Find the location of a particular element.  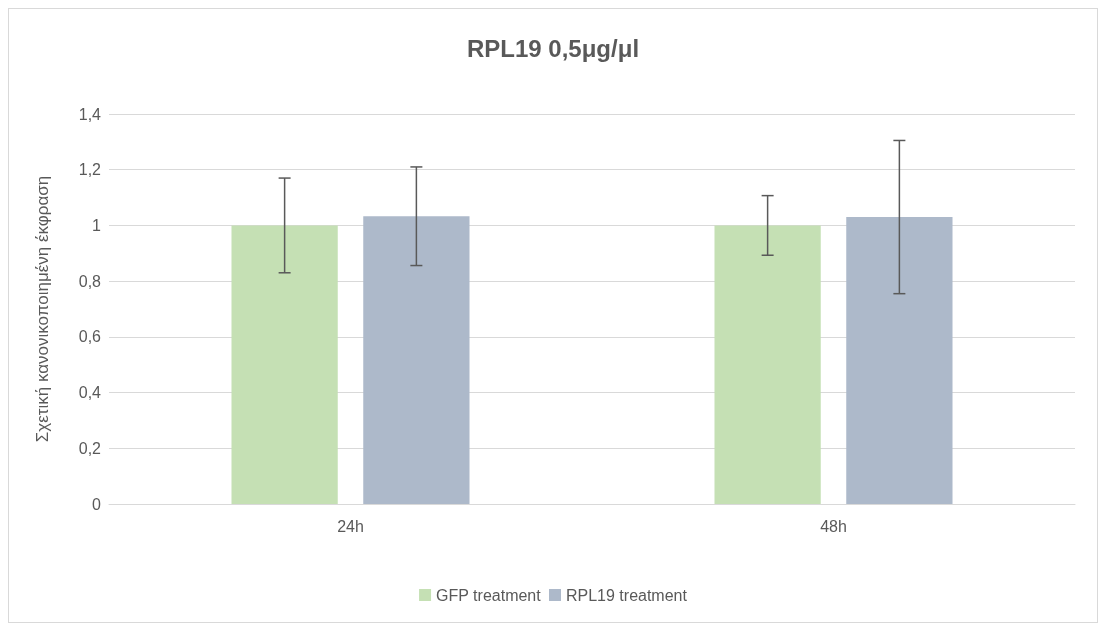

y-axis-title: Σχετική κανονικοποιημένη έκφραση is located at coordinates (42, 309).